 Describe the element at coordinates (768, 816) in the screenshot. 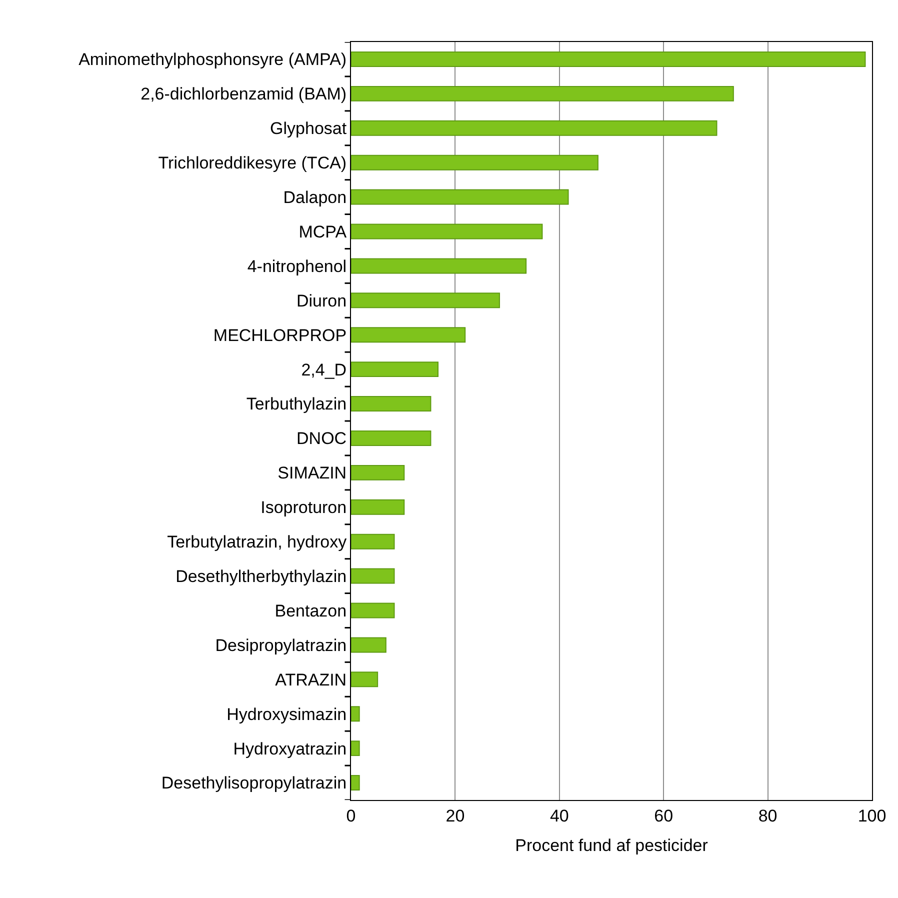

I see `x-tick-label: 80` at that location.